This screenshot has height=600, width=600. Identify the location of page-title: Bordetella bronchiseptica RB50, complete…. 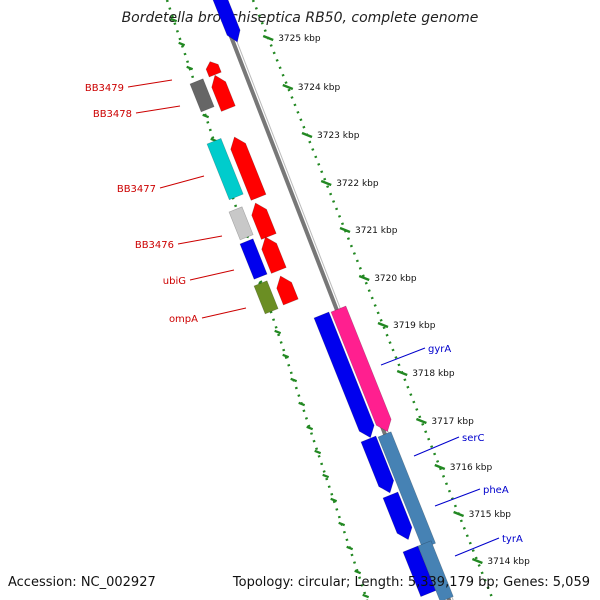
(300, 18).